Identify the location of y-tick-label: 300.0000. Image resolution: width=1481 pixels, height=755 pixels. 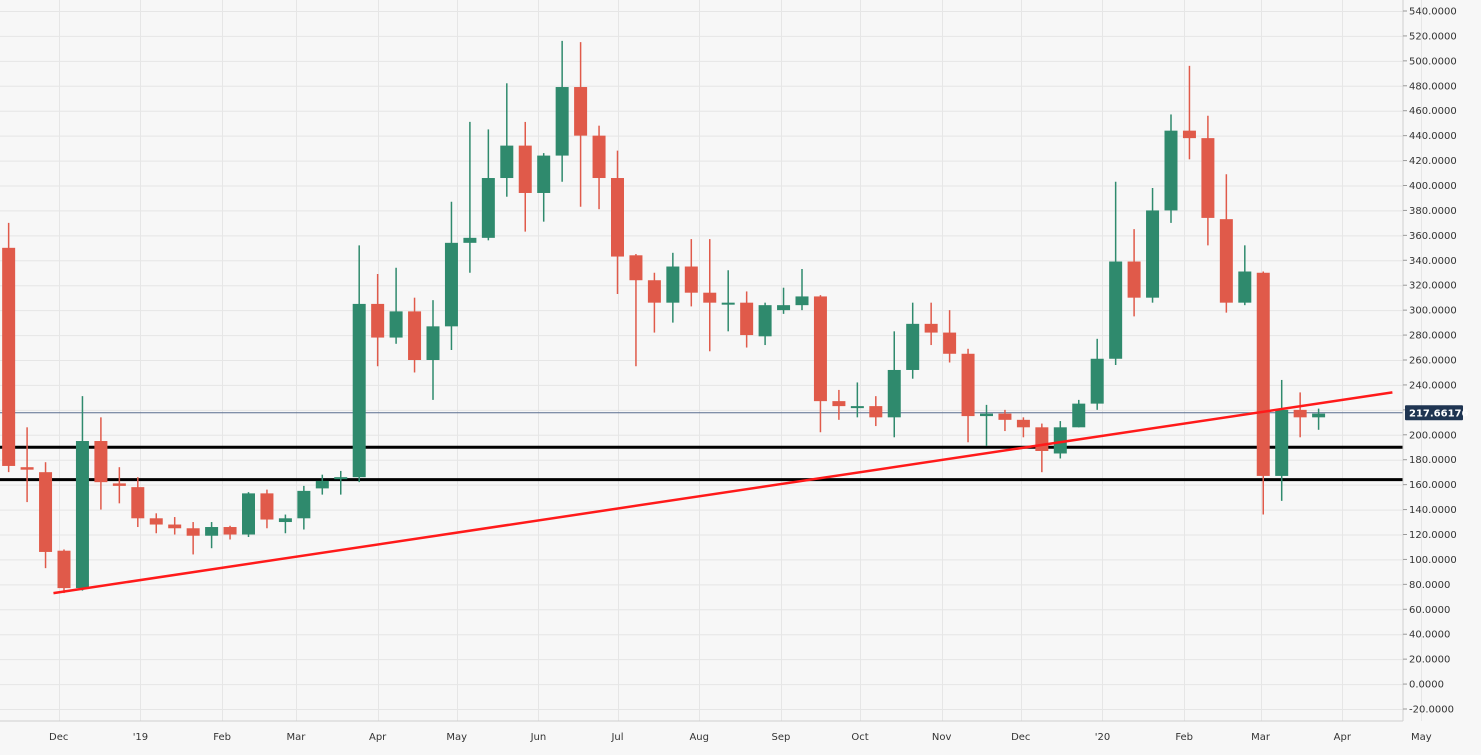
(1433, 311).